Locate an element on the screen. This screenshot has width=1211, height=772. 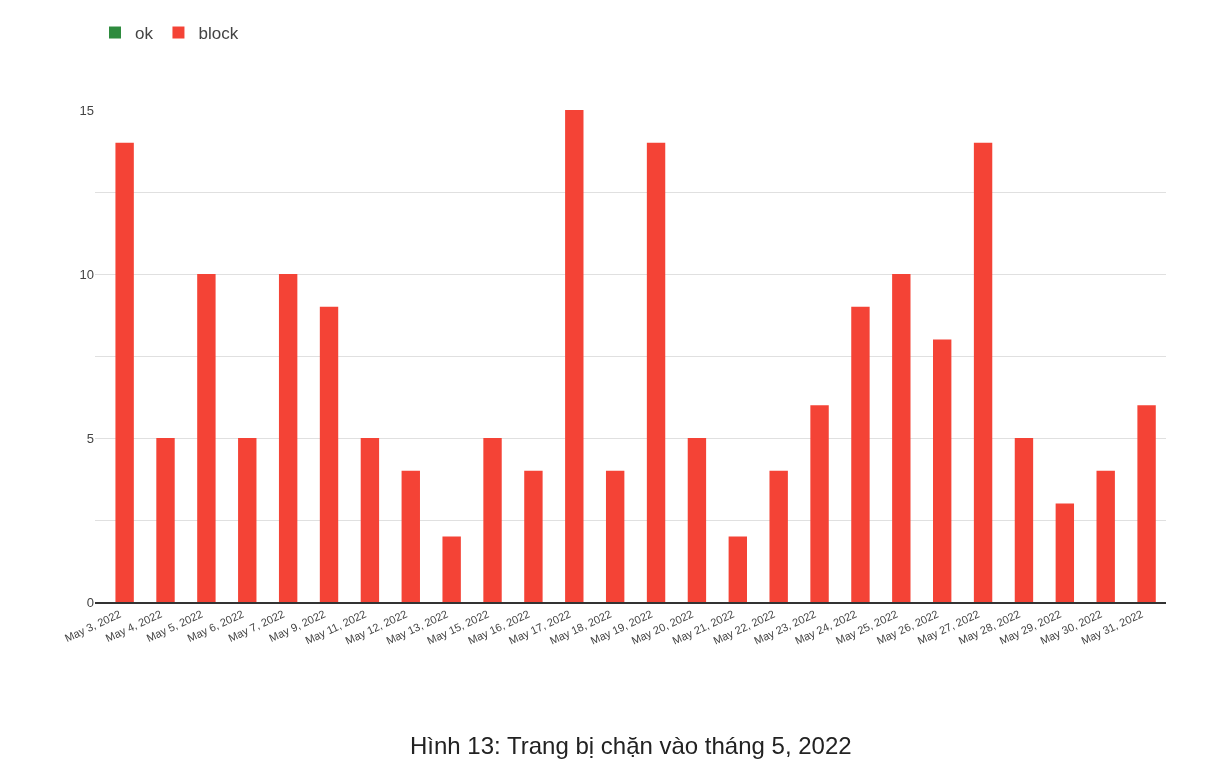
text: Hình 13: Trang bị chặn vào tháng 5, 2022 is located at coordinates (631, 745).